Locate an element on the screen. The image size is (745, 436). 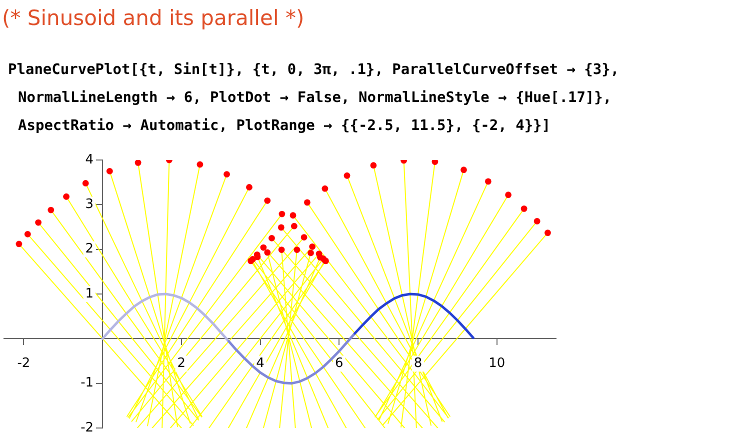
chart-title: (* Sinusoid and its parallel *) is located at coordinates (153, 18).